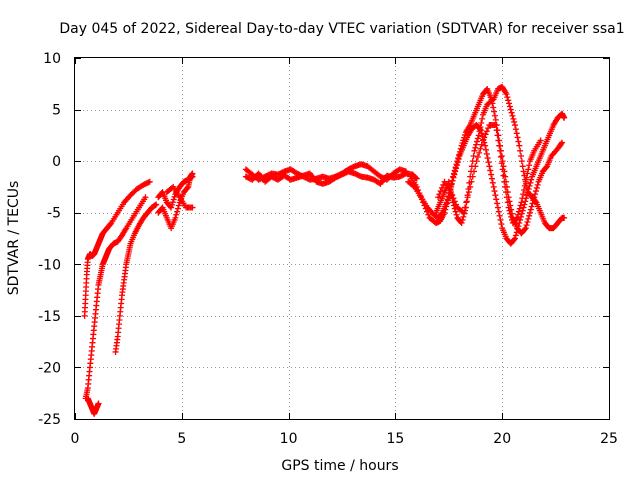 Image resolution: width=640 pixels, height=480 pixels. I want to click on x-tick-label: 25, so click(609, 439).